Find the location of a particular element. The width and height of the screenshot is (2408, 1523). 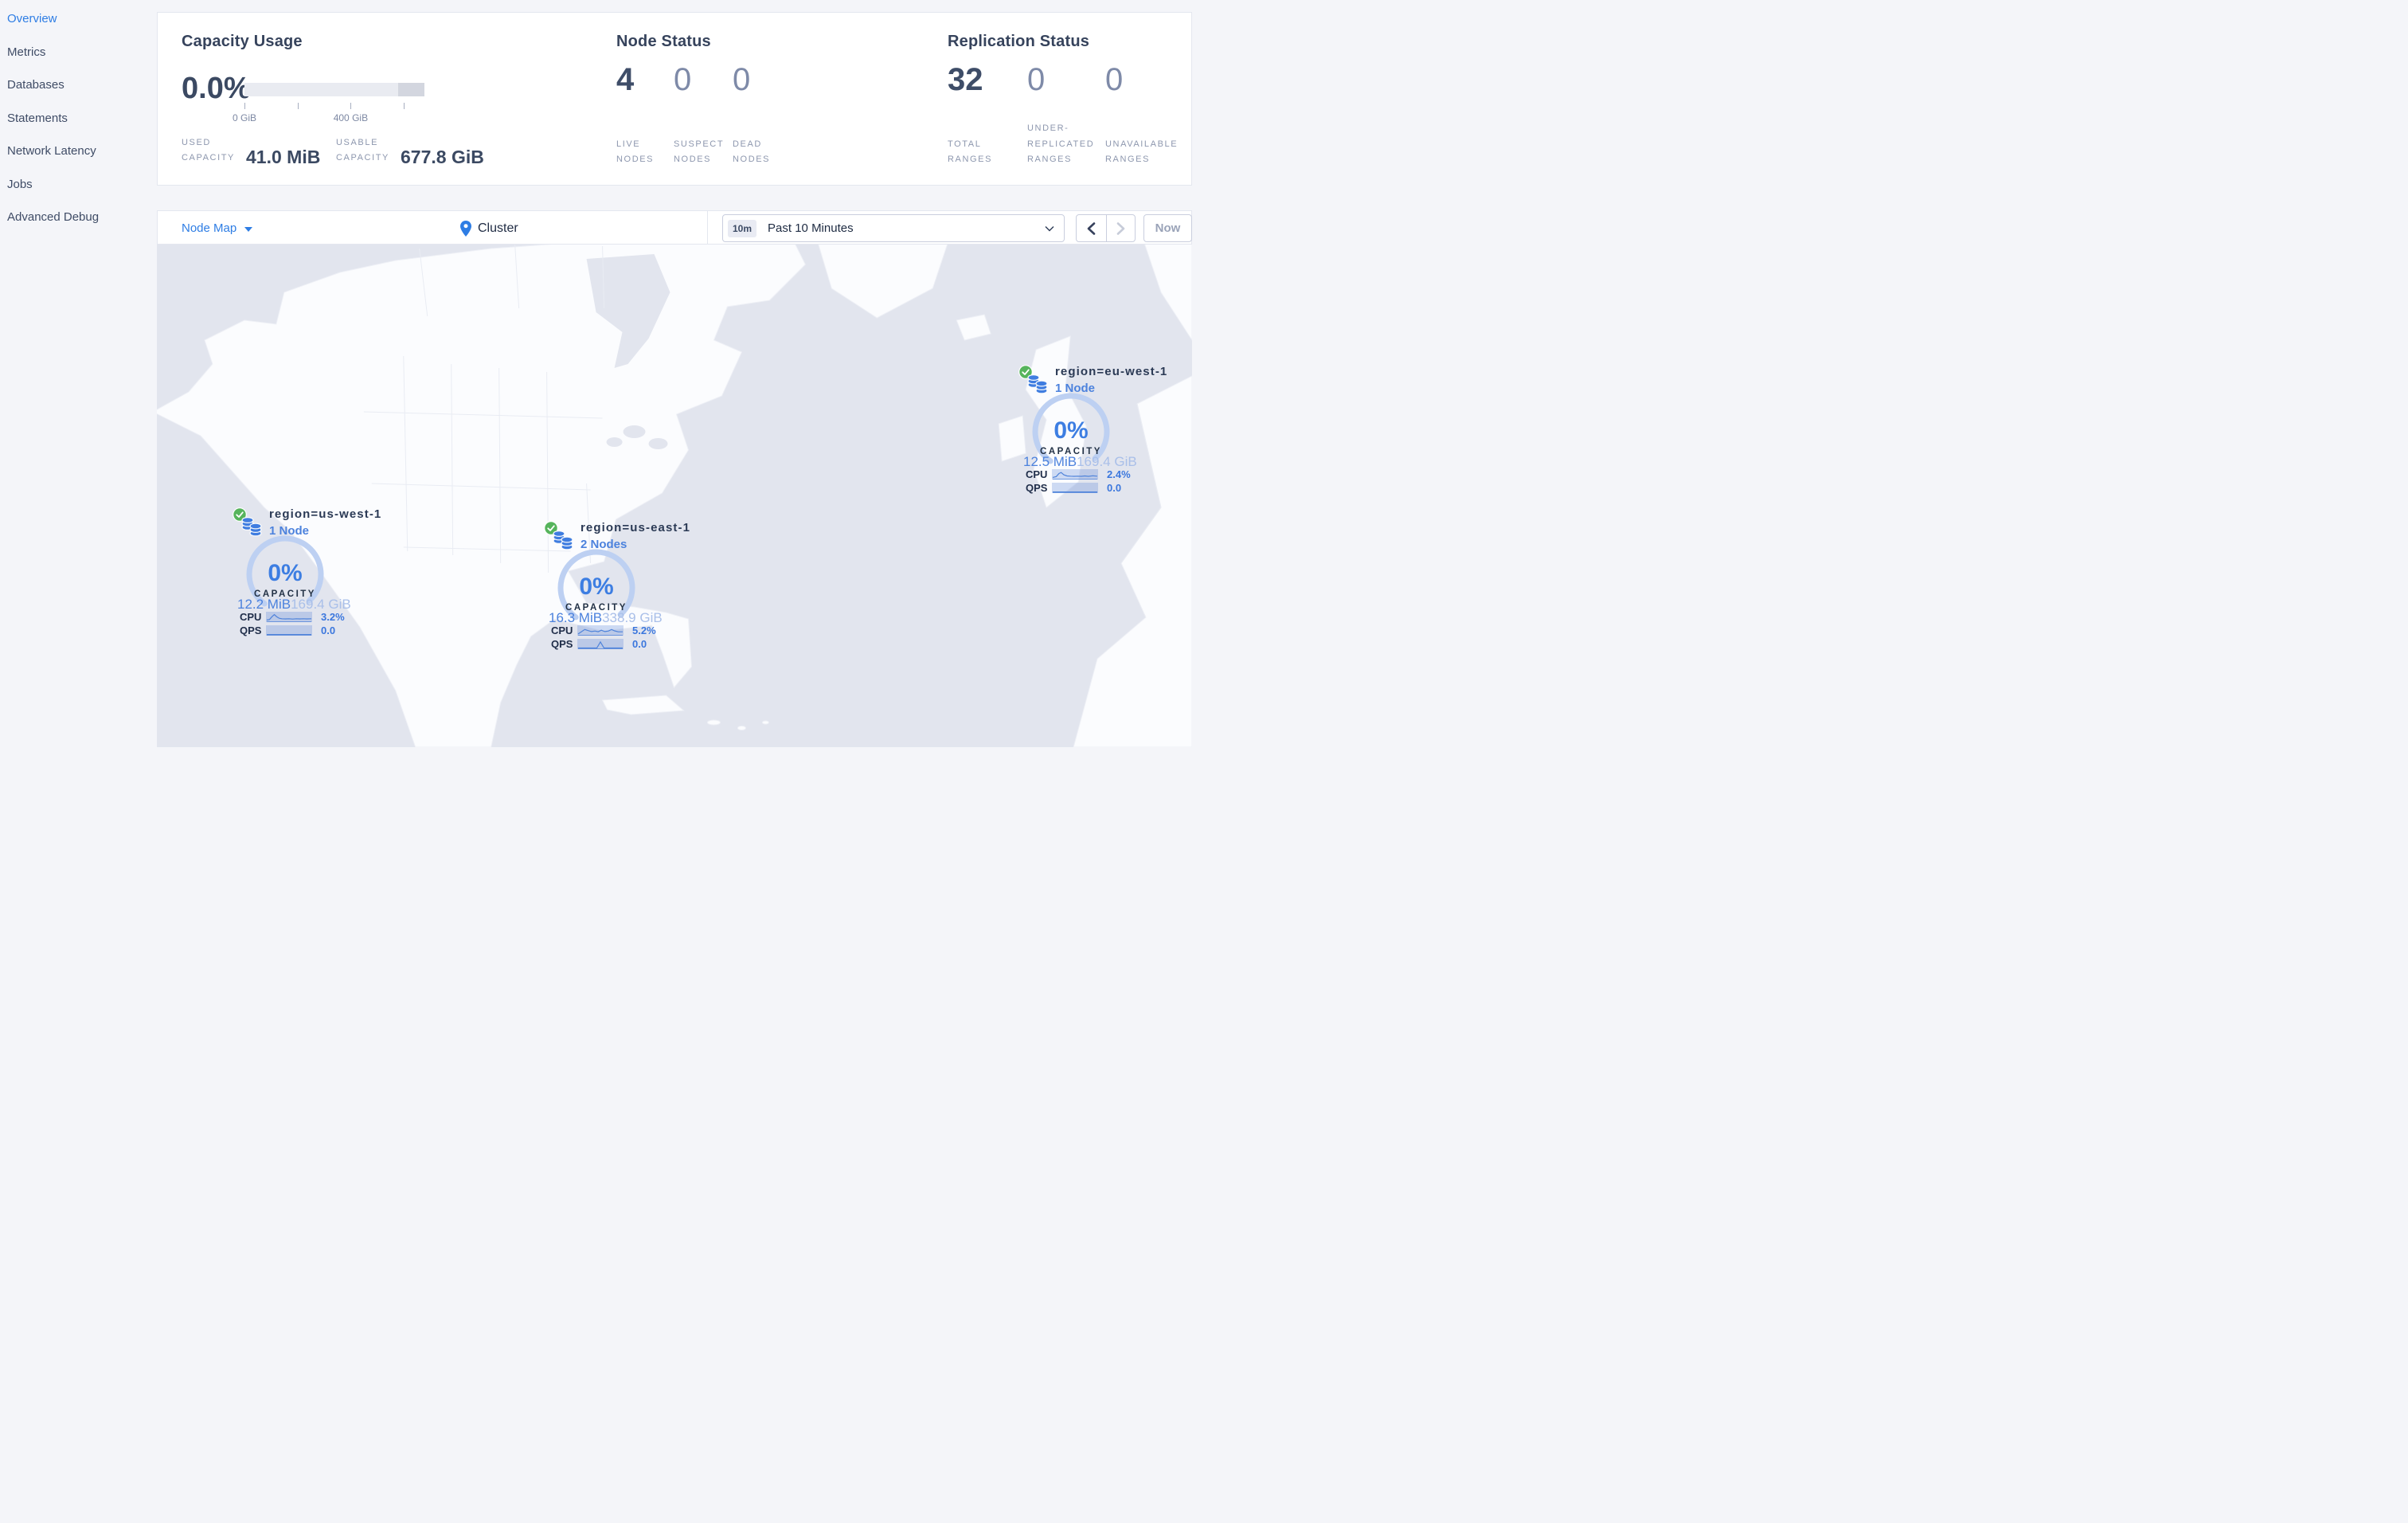

used-capacity: 12.2 MiB is located at coordinates (264, 604).